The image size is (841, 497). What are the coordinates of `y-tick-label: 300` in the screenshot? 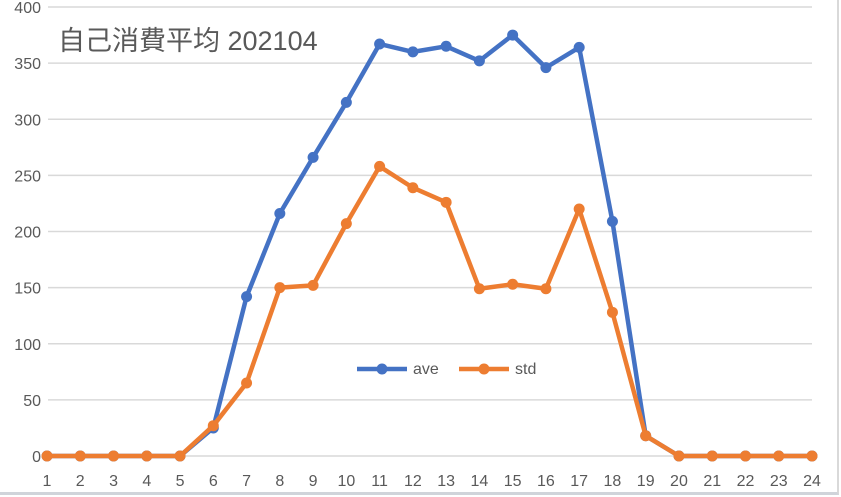 It's located at (27, 120).